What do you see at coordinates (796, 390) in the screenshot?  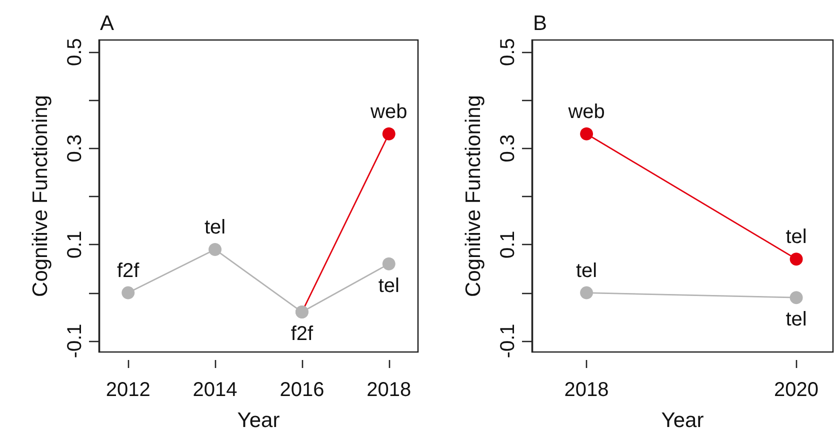 I see `x-tick-label: 2020` at bounding box center [796, 390].